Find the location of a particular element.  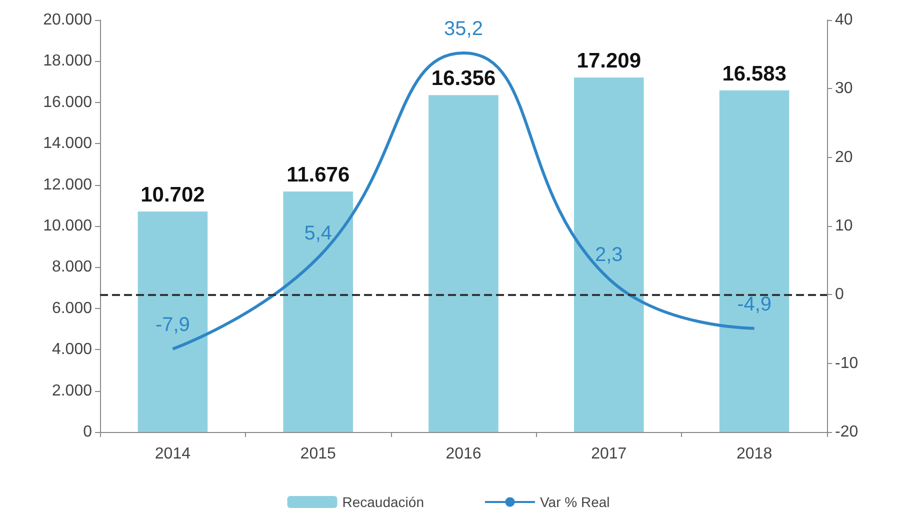

data-label: 16.583 is located at coordinates (754, 74).